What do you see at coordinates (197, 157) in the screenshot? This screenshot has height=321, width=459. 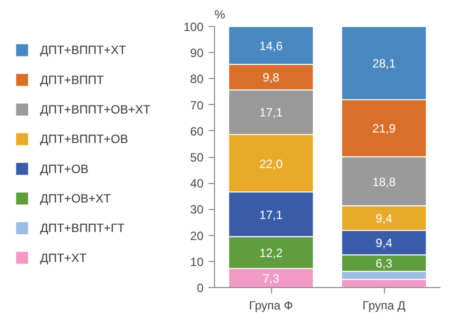 I see `y-tick-label: 50` at bounding box center [197, 157].